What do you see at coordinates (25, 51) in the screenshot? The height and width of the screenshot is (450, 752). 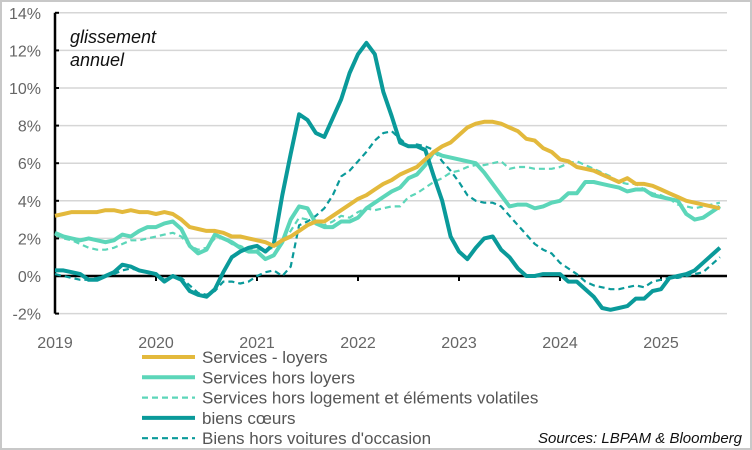 I see `y-tick-label: 12%` at bounding box center [25, 51].